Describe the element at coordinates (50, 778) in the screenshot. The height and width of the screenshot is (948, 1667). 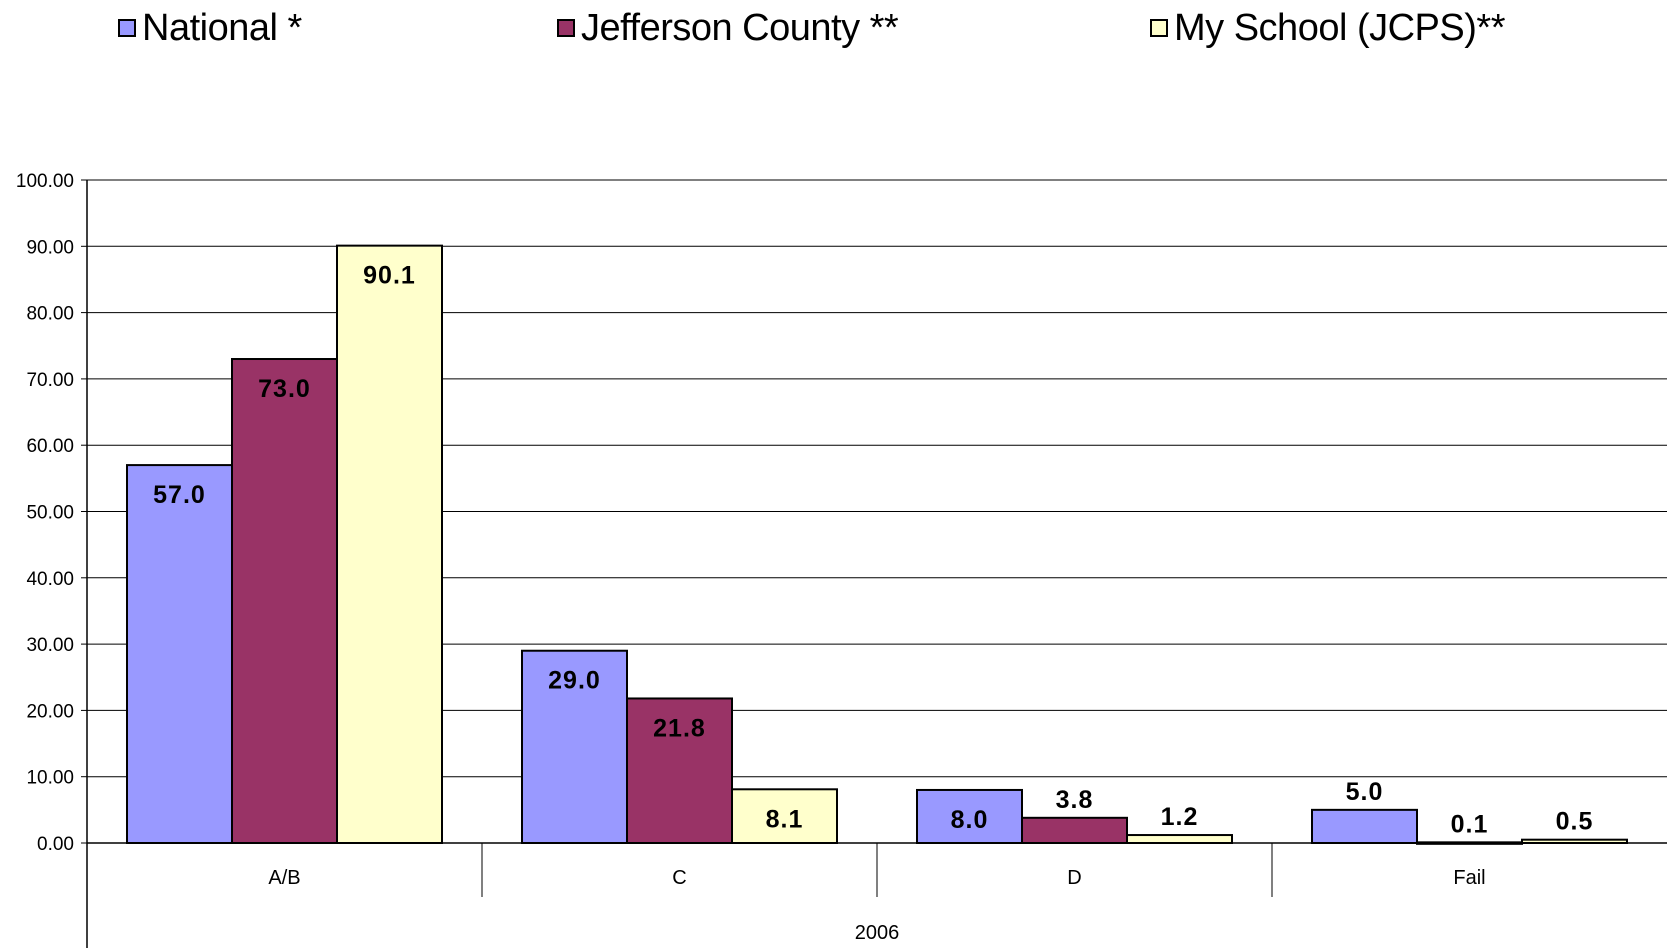
I see `y-tick-label: 10.00` at that location.